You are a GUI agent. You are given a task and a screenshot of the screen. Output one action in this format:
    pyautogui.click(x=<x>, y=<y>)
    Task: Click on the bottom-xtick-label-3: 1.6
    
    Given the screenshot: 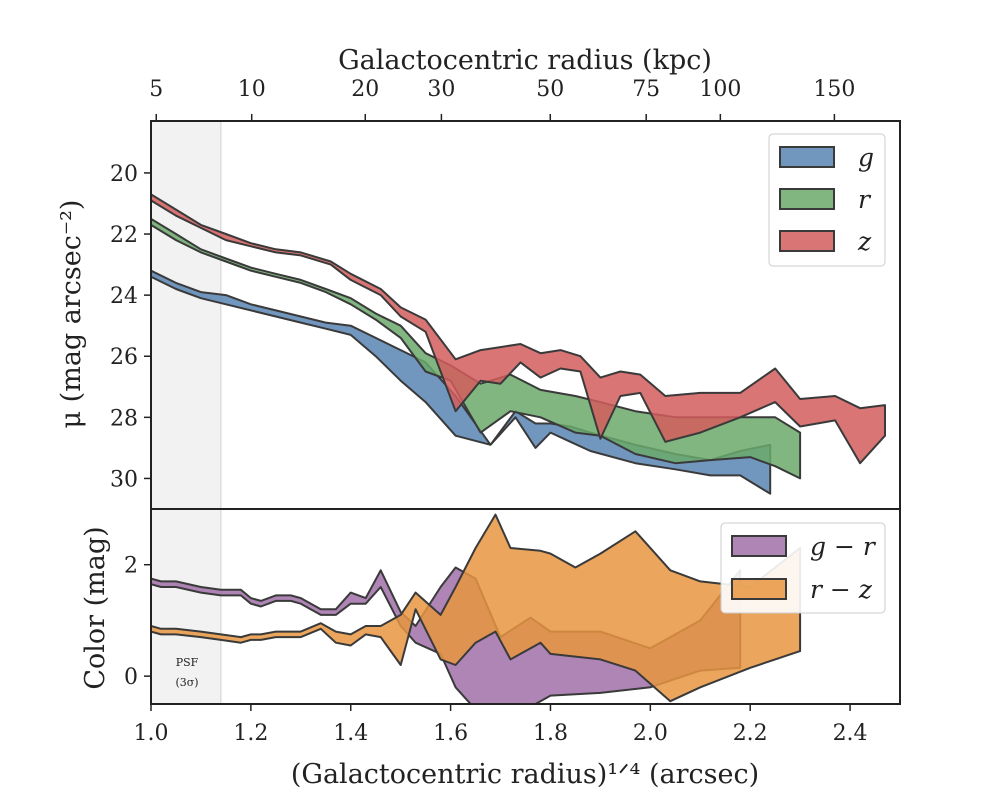 What is the action you would take?
    pyautogui.click(x=450, y=733)
    